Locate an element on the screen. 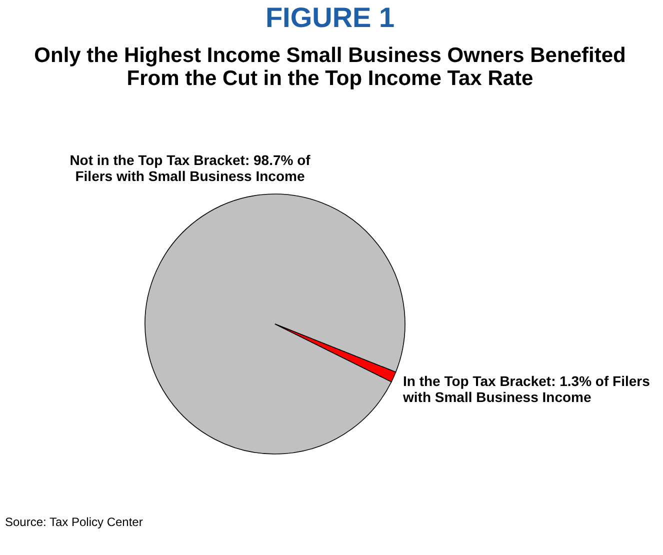 The width and height of the screenshot is (663, 555). pie-slice is located at coordinates (335, 353).